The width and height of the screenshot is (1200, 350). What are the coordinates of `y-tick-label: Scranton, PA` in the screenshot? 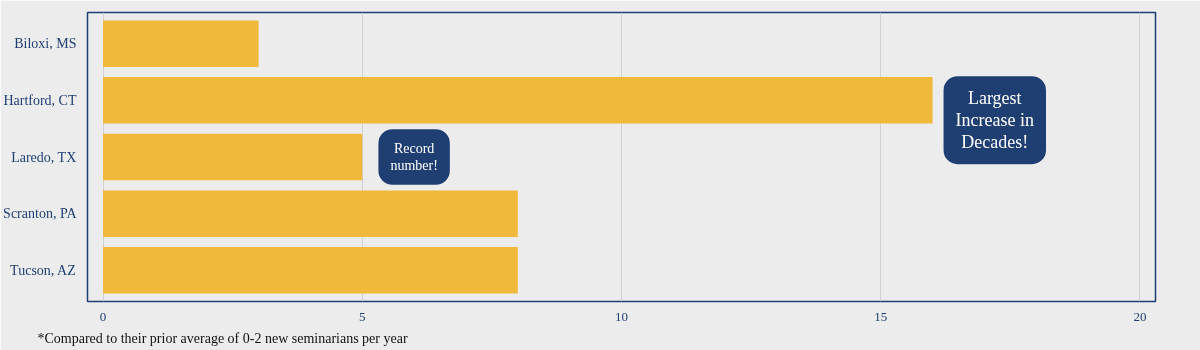 It's located at (40, 214).